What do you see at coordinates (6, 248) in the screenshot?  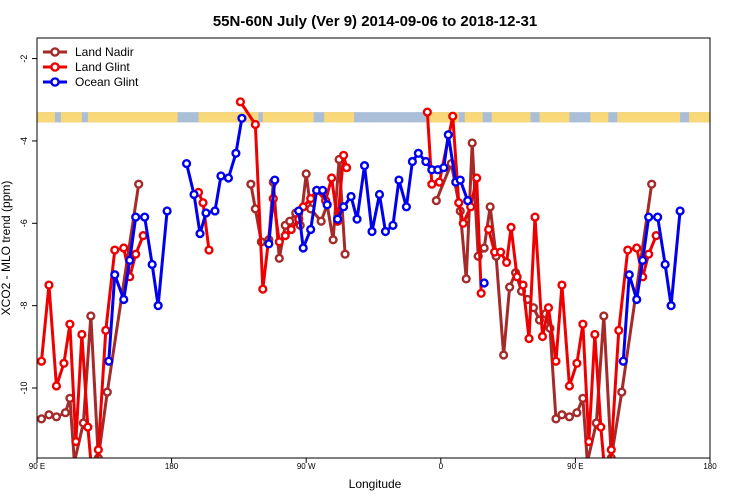 I see `y-axis-label: XCO2 - MLO trend (ppm)` at bounding box center [6, 248].